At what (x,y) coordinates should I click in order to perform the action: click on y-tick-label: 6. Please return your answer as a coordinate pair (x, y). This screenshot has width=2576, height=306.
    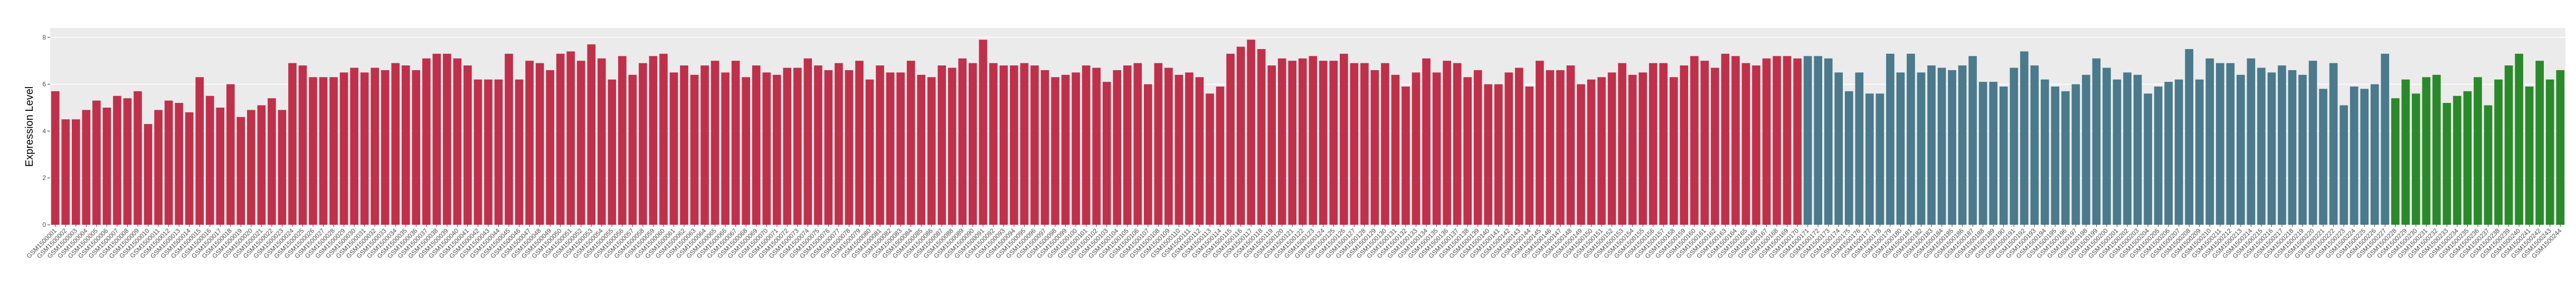
    Looking at the image, I should click on (44, 85).